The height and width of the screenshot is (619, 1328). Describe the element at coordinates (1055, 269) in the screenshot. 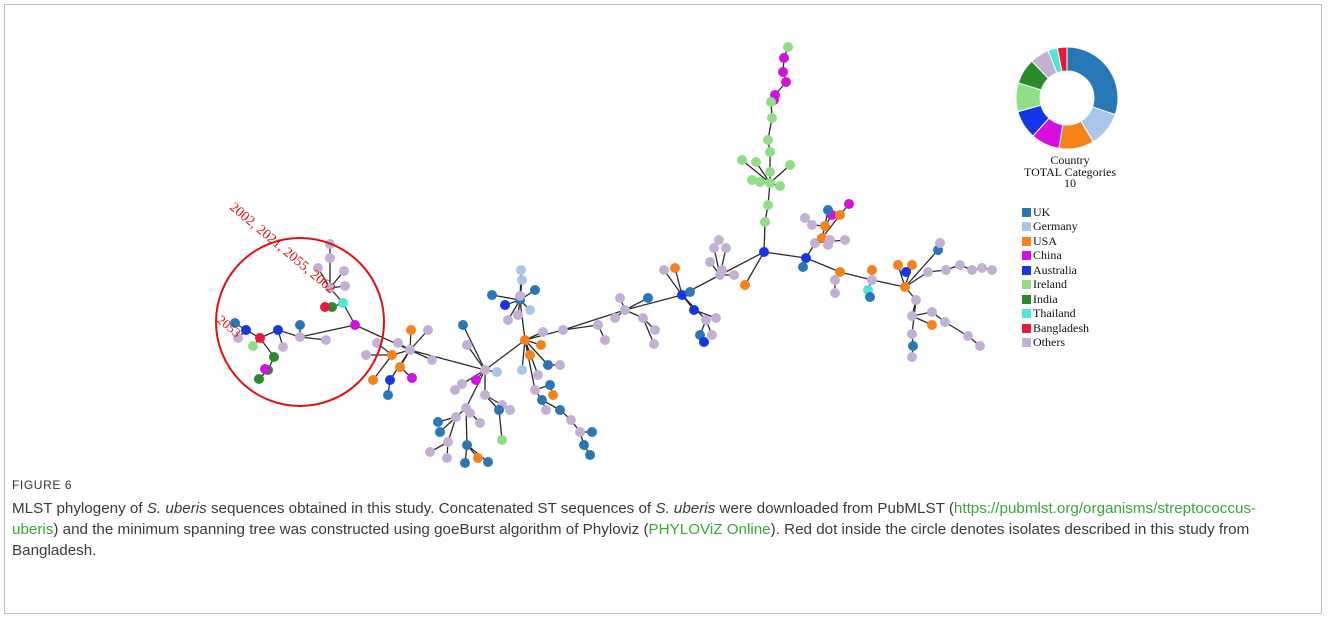

I see `legend-label: Australia` at that location.